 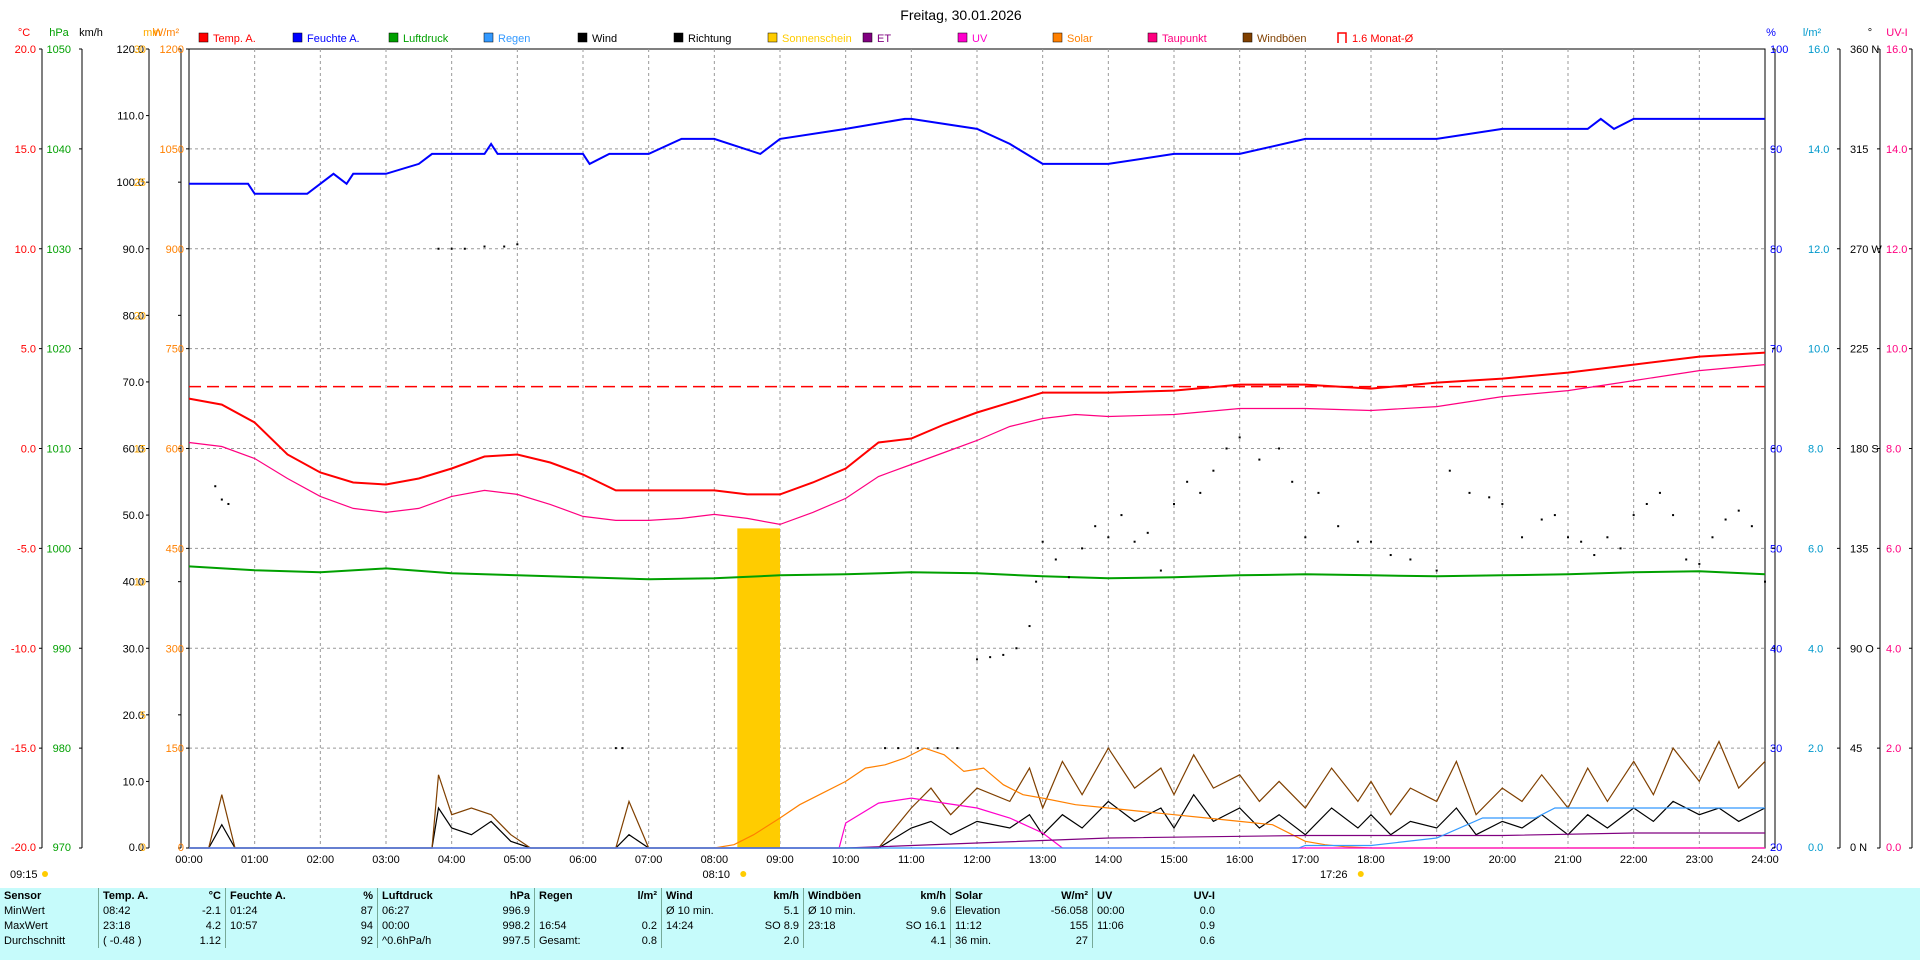 What do you see at coordinates (1858, 848) in the screenshot?
I see `y-tick-label: 0 N` at bounding box center [1858, 848].